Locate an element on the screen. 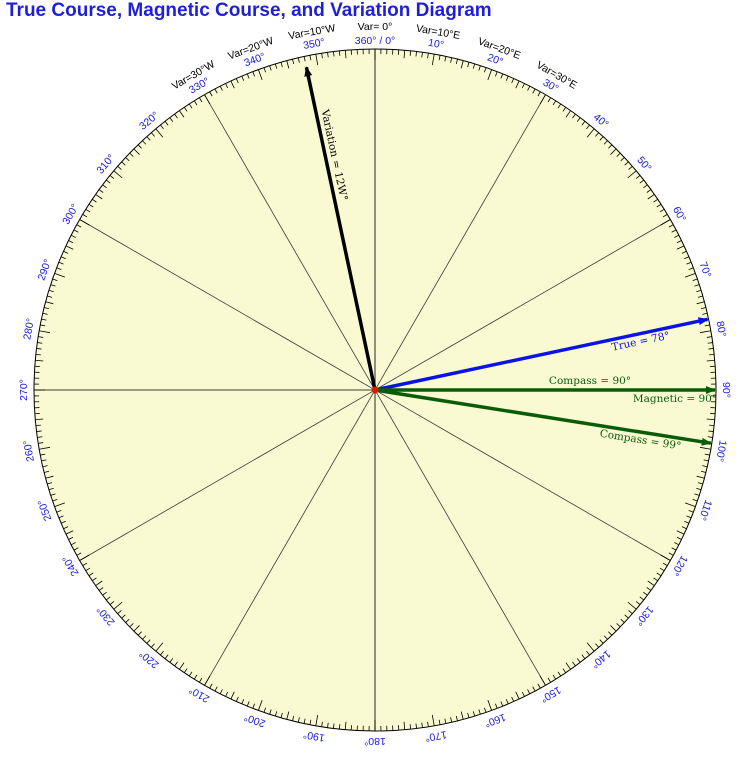 This screenshot has height=779, width=751. compass-vector-line is located at coordinates (543, 417).